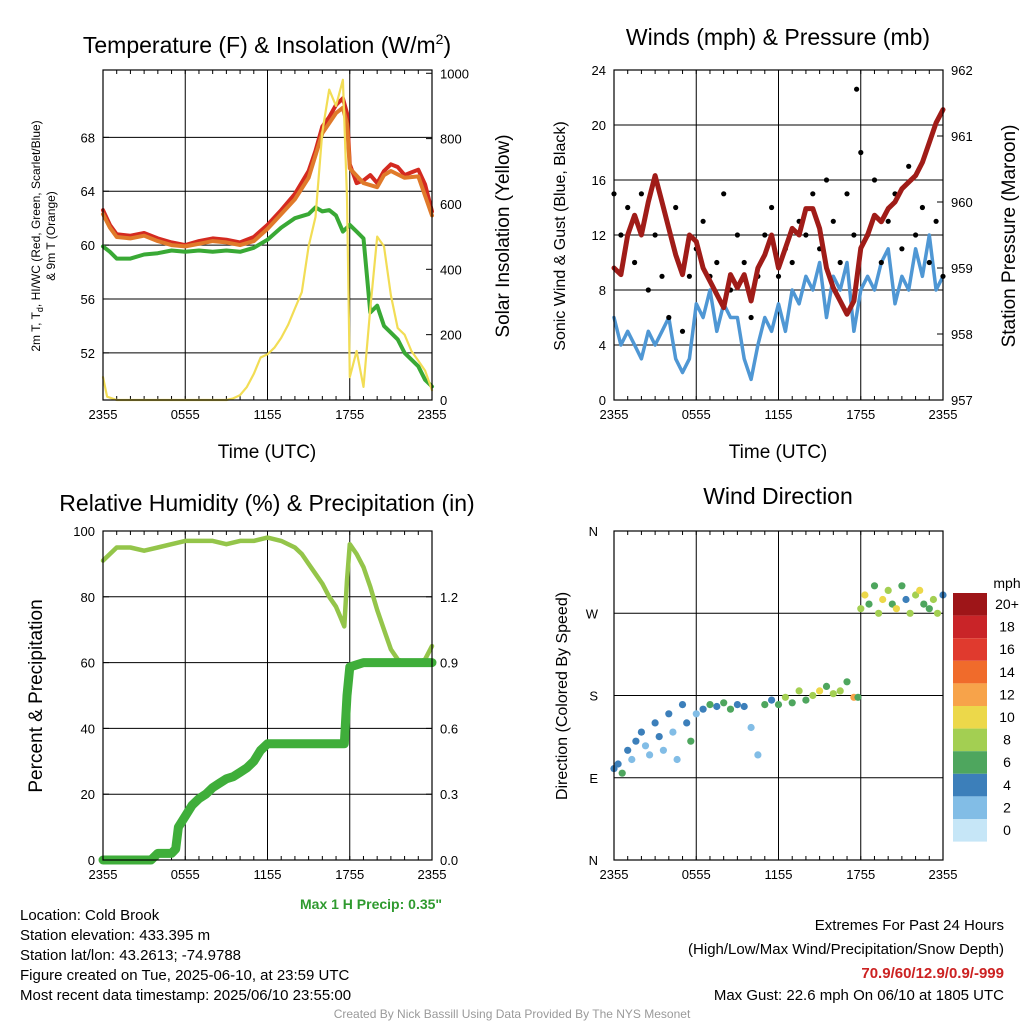  What do you see at coordinates (1007, 604) in the screenshot?
I see `colorbar-label: 20+` at bounding box center [1007, 604].